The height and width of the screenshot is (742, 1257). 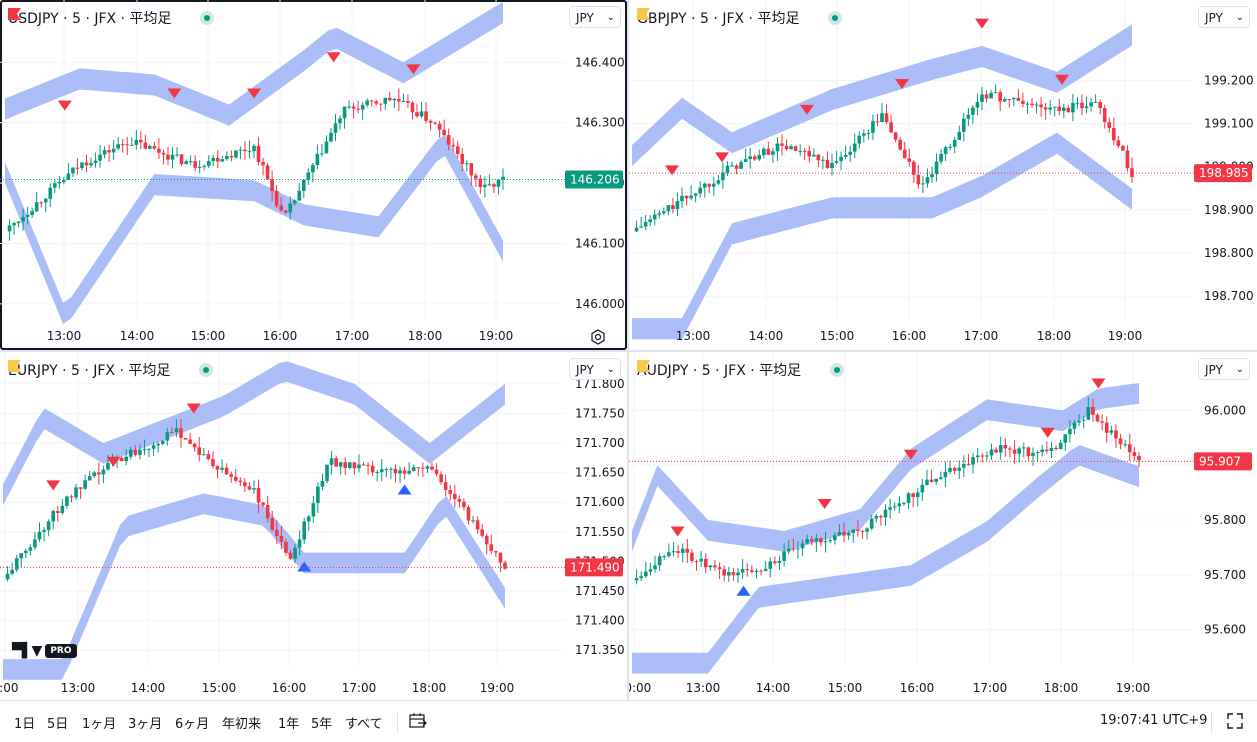 I want to click on range-ytd: 年初来, so click(x=242, y=724).